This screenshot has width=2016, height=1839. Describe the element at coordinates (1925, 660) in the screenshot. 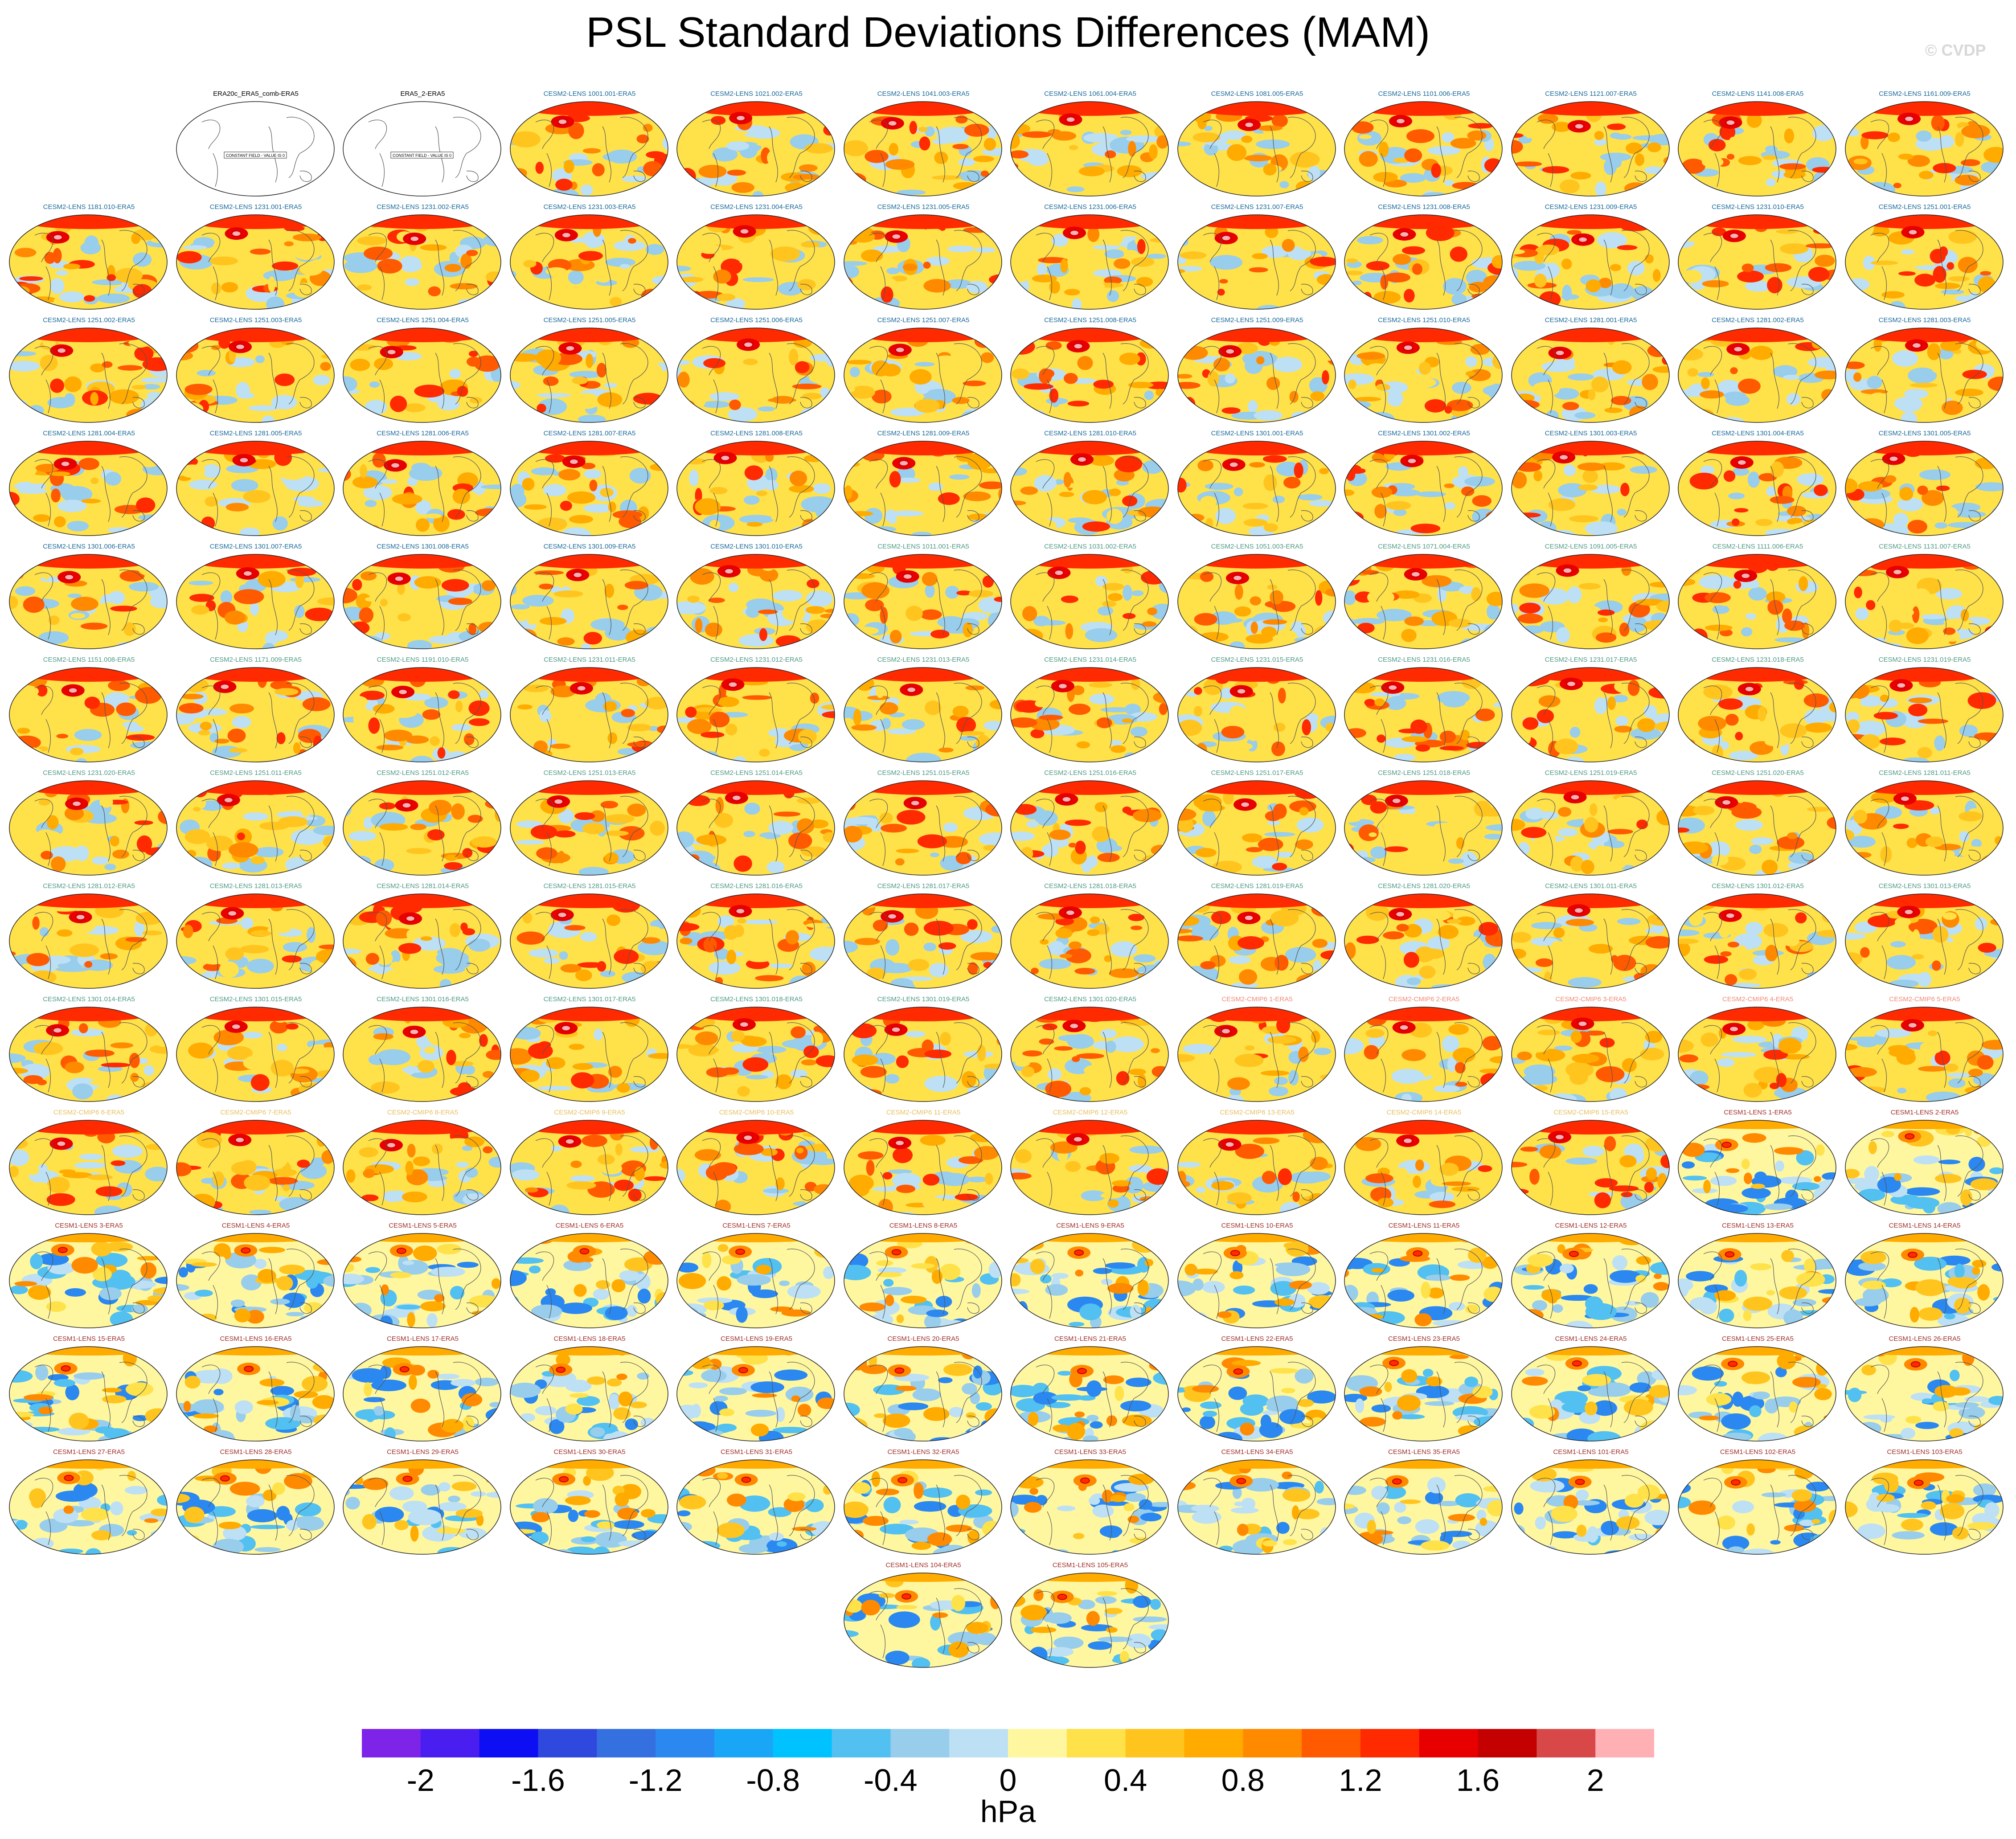

I see `panel-title: CESM2-LENS 1231.019-ERA5` at that location.